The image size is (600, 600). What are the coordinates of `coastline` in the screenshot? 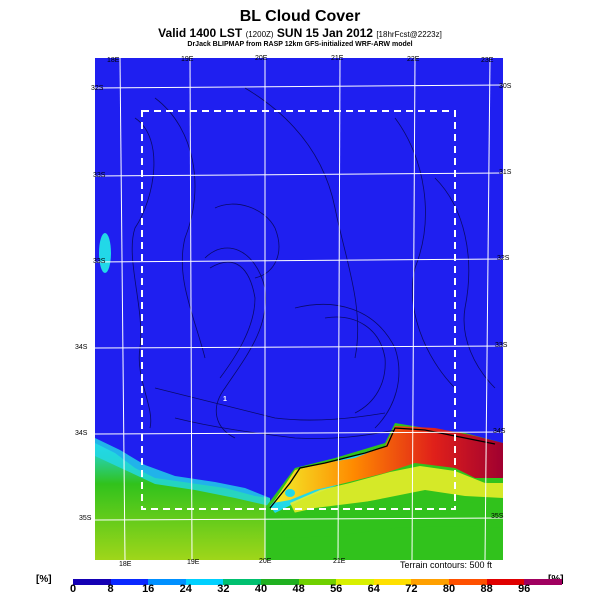 It's located at (382, 468).